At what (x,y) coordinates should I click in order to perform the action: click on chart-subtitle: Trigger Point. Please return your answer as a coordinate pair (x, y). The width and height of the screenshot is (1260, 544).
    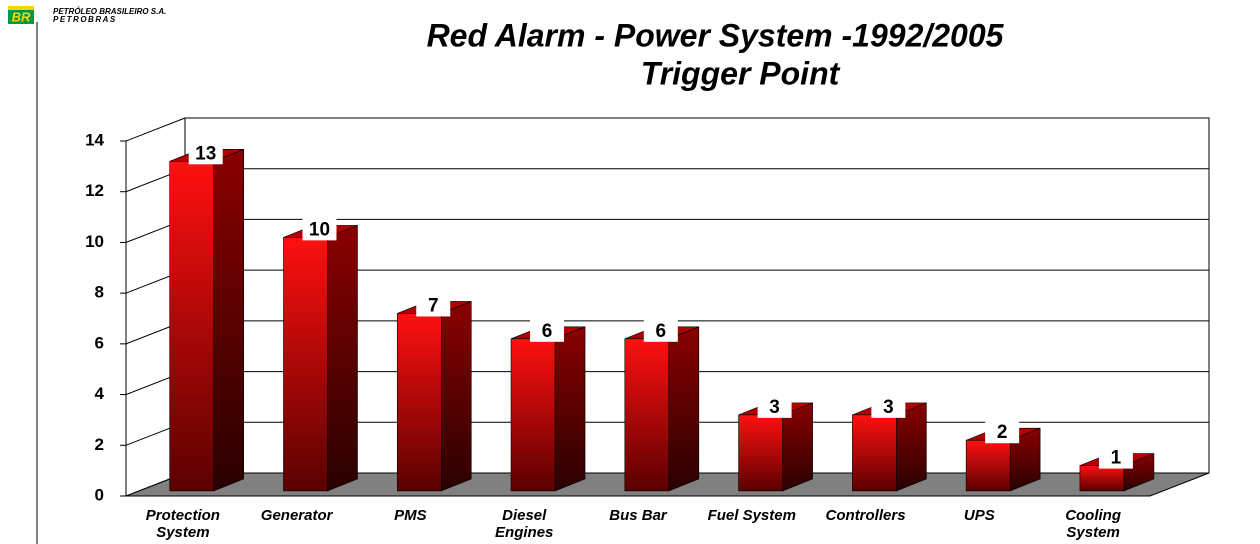
    Looking at the image, I should click on (741, 73).